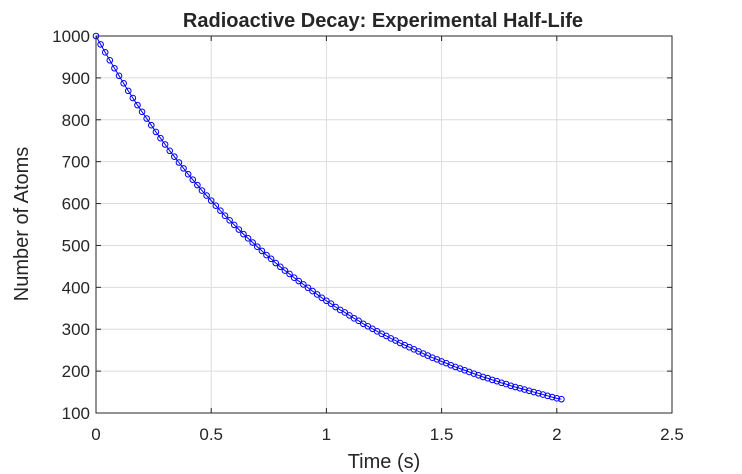 The width and height of the screenshot is (742, 474). What do you see at coordinates (76, 204) in the screenshot?
I see `y-tick-label: 600` at bounding box center [76, 204].